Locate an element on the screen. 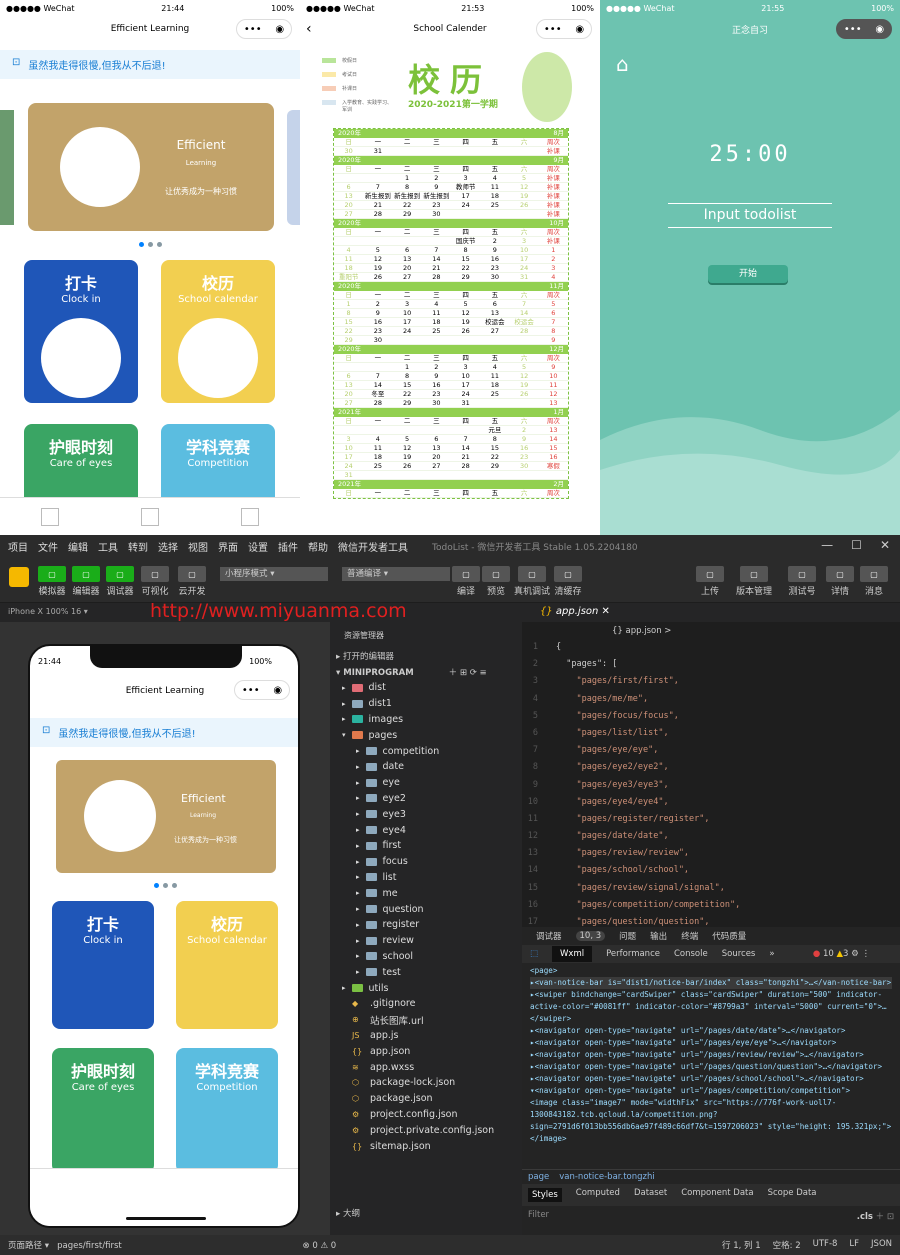  tree-item: ▸ dist1 is located at coordinates (432, 704).